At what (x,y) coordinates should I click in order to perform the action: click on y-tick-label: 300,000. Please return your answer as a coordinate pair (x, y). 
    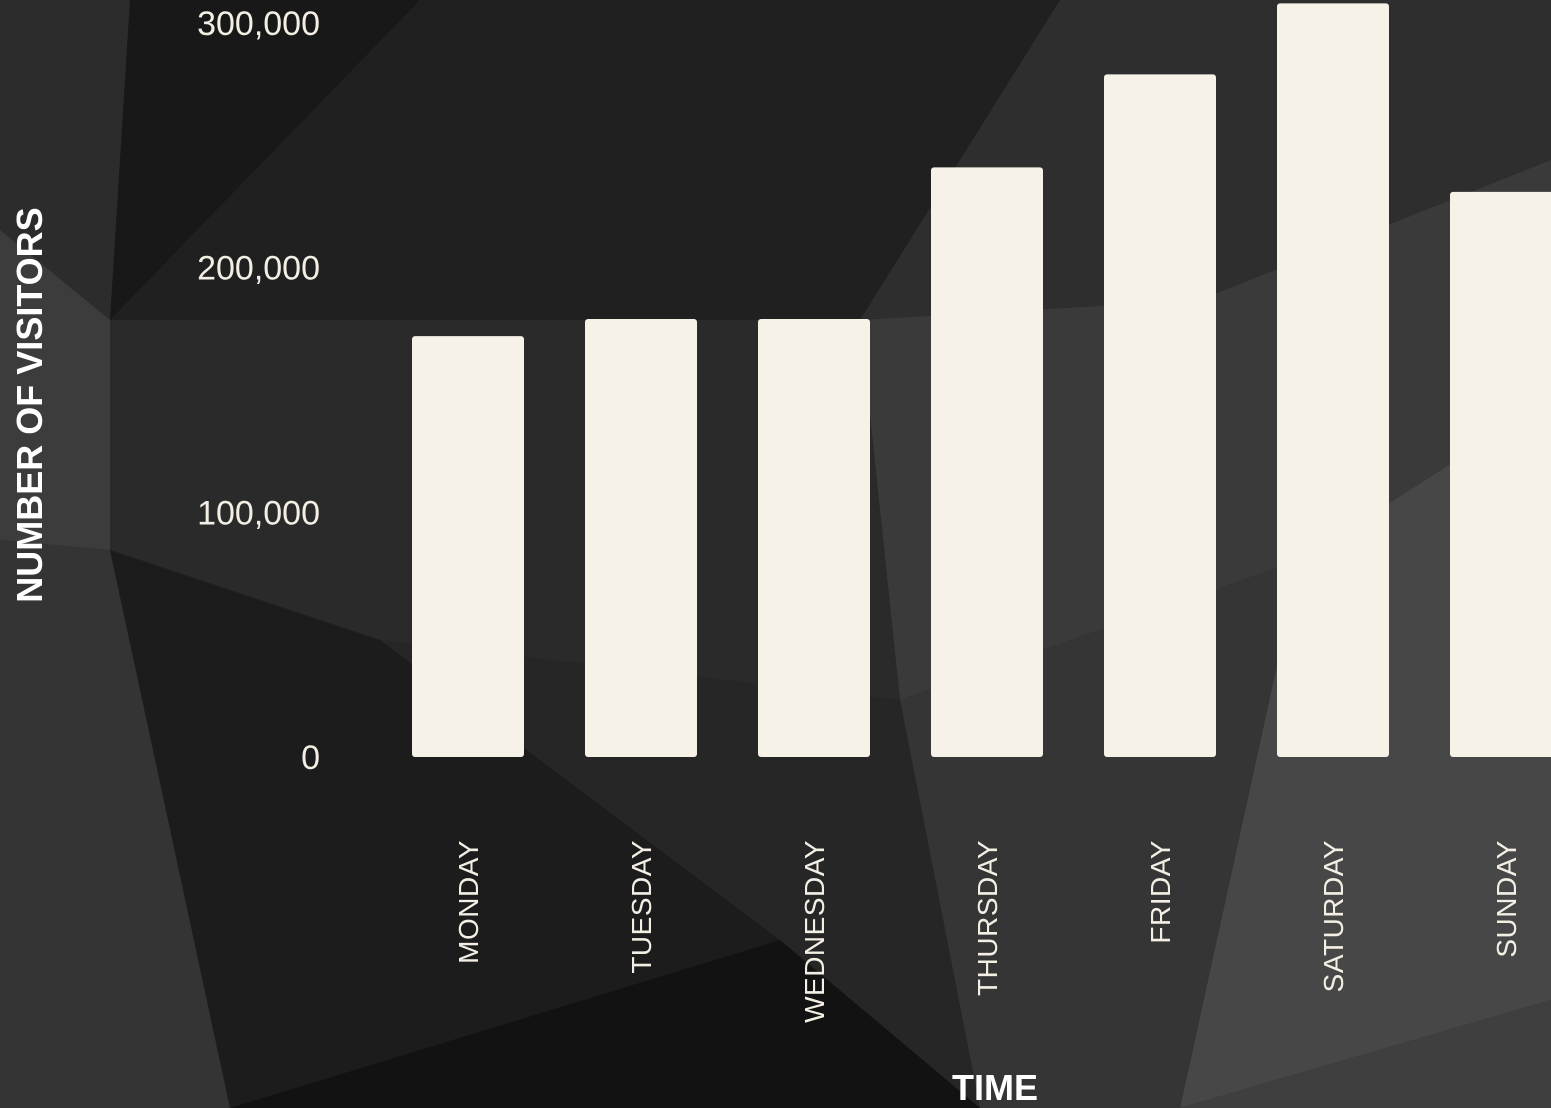
    Looking at the image, I should click on (258, 24).